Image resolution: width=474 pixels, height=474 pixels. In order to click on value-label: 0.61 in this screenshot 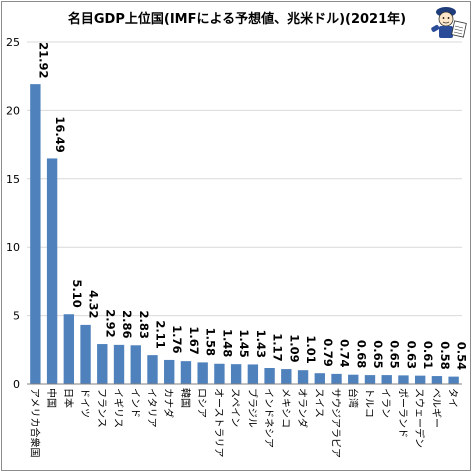, I will do `click(428, 355)`.